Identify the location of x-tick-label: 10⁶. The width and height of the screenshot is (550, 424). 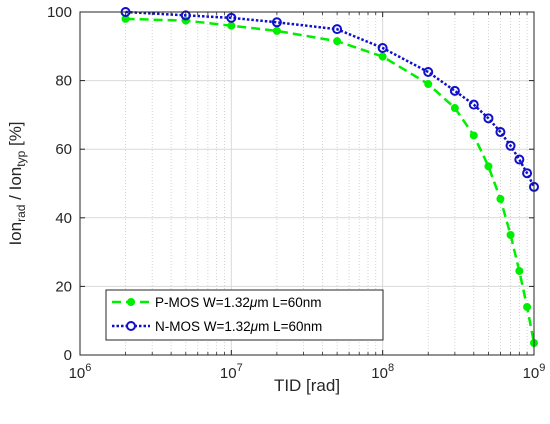
(80, 372).